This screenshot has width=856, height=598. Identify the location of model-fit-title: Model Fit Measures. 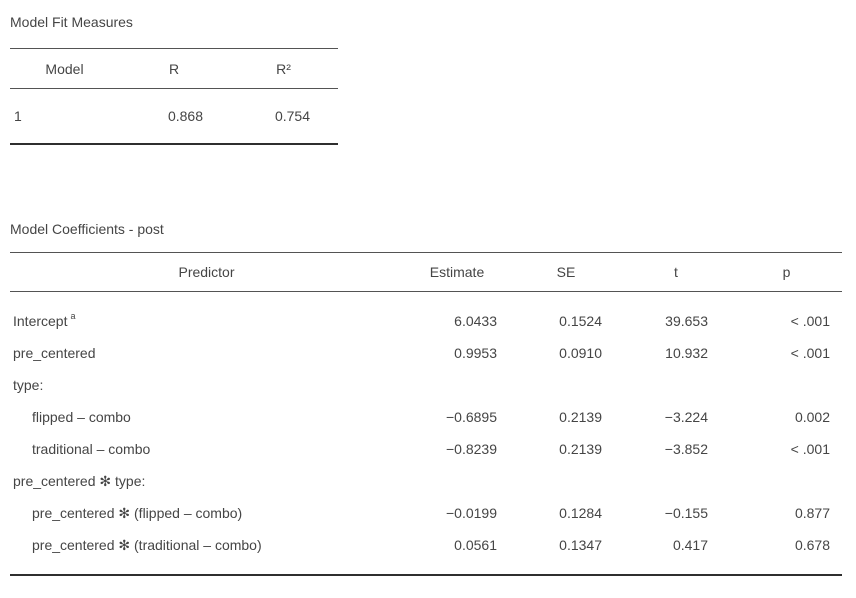
(71, 22).